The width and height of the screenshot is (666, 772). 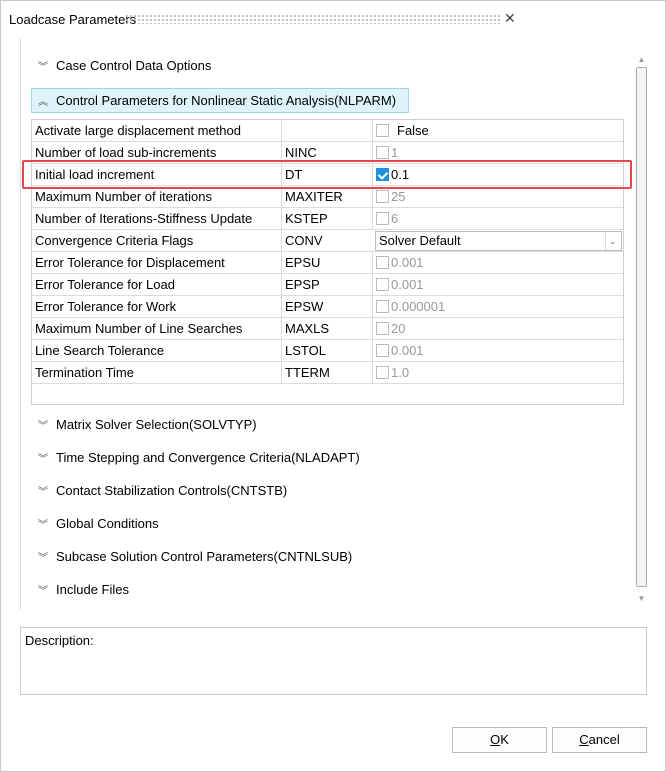 I want to click on section-global-conditions: ︾ Global Conditions, so click(x=98, y=523).